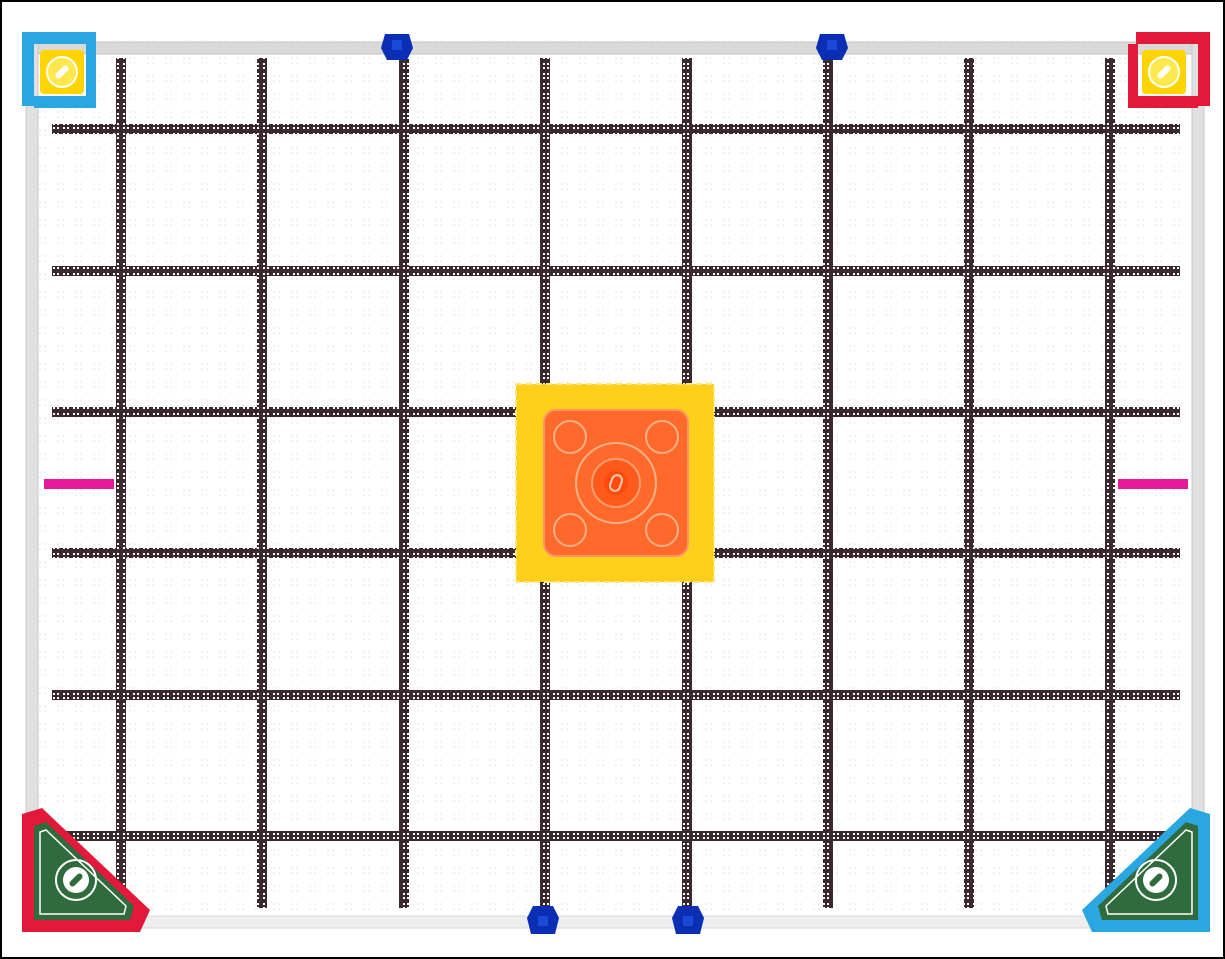 This screenshot has height=959, width=1225. What do you see at coordinates (1153, 484) in the screenshot?
I see `right-side-marker` at bounding box center [1153, 484].